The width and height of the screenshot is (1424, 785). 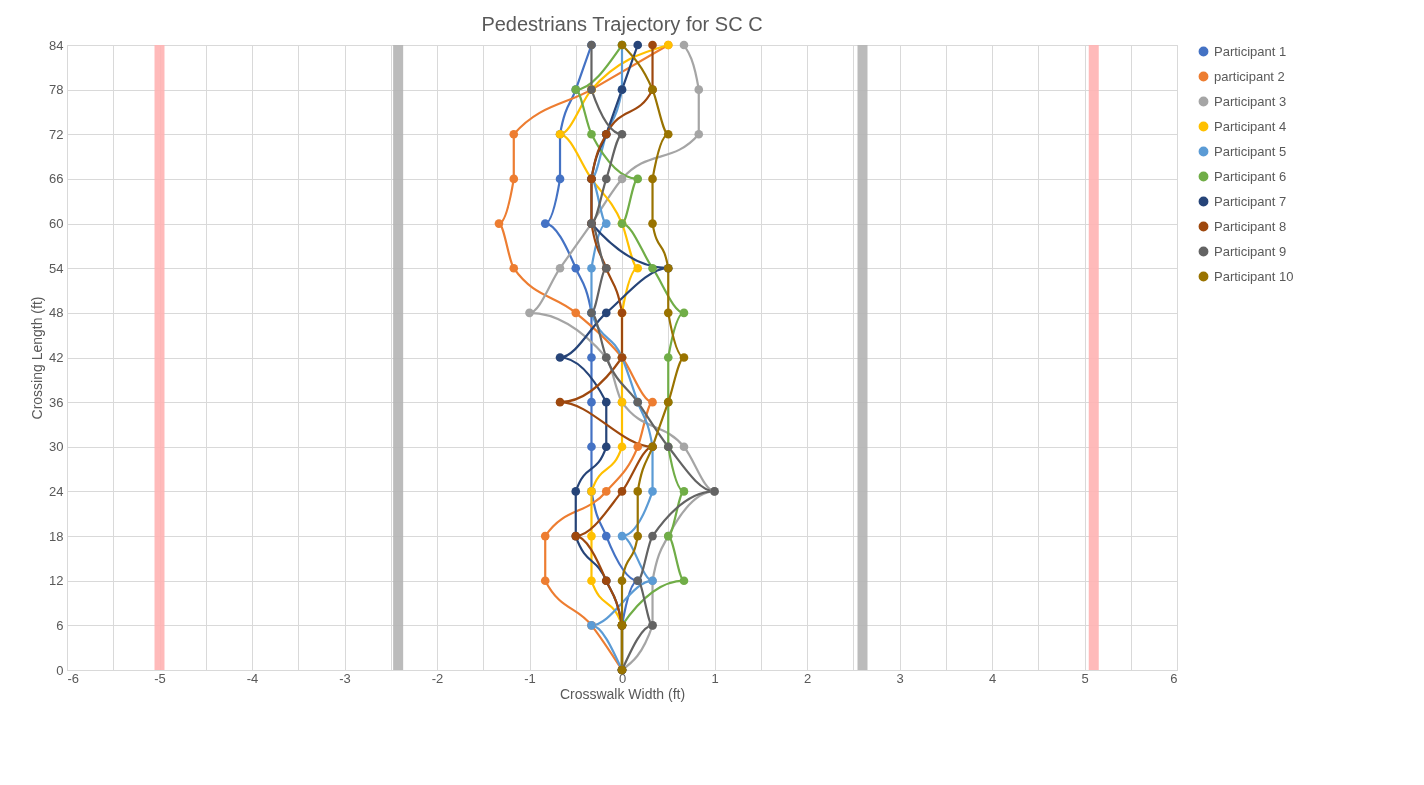 What do you see at coordinates (1249, 76) in the screenshot?
I see `legend-label: participant 2` at bounding box center [1249, 76].